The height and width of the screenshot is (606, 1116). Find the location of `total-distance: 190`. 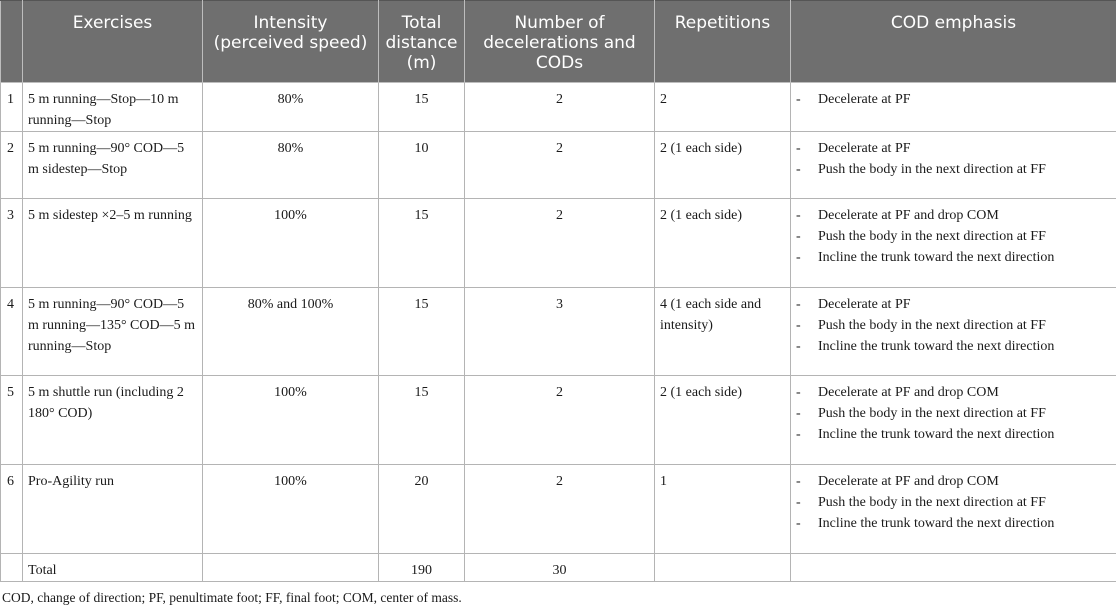

total-distance: 190 is located at coordinates (421, 567).